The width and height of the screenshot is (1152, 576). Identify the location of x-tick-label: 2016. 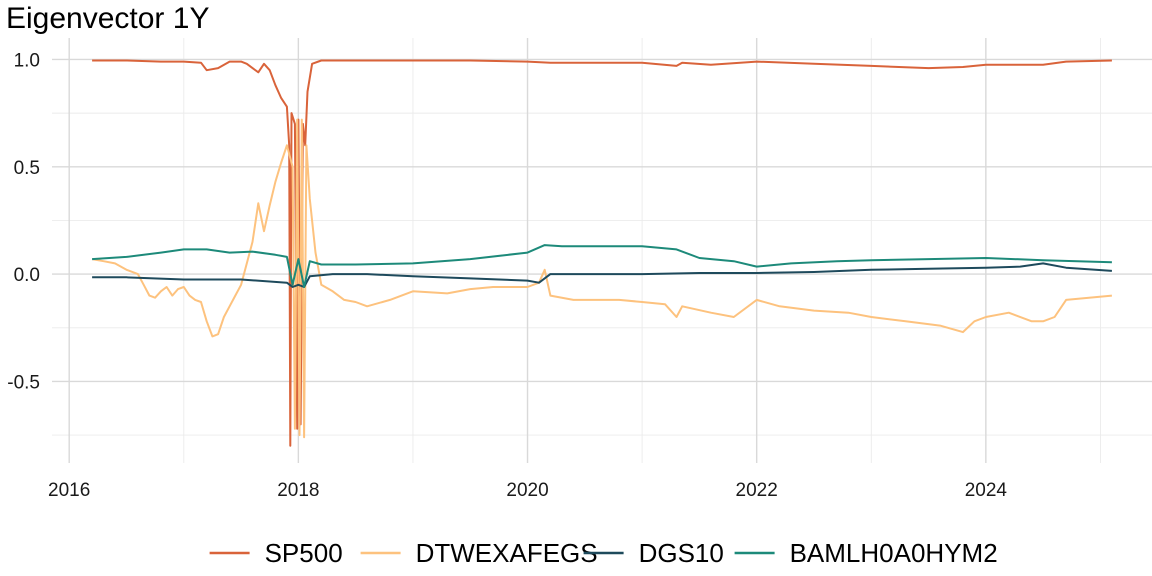
(69, 490).